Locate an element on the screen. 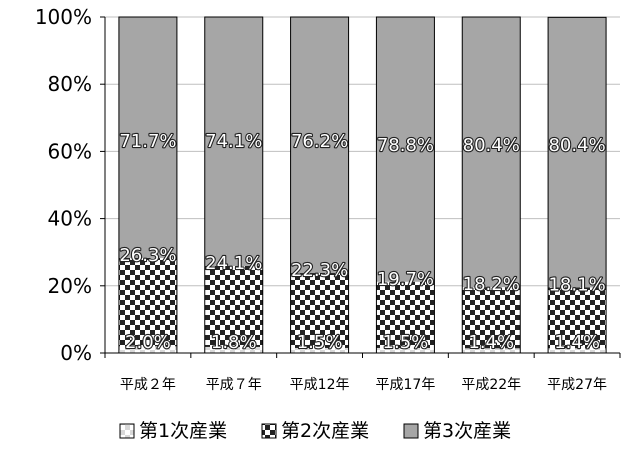 The width and height of the screenshot is (625, 454). x-tick-label: 平成12年 is located at coordinates (320, 385).